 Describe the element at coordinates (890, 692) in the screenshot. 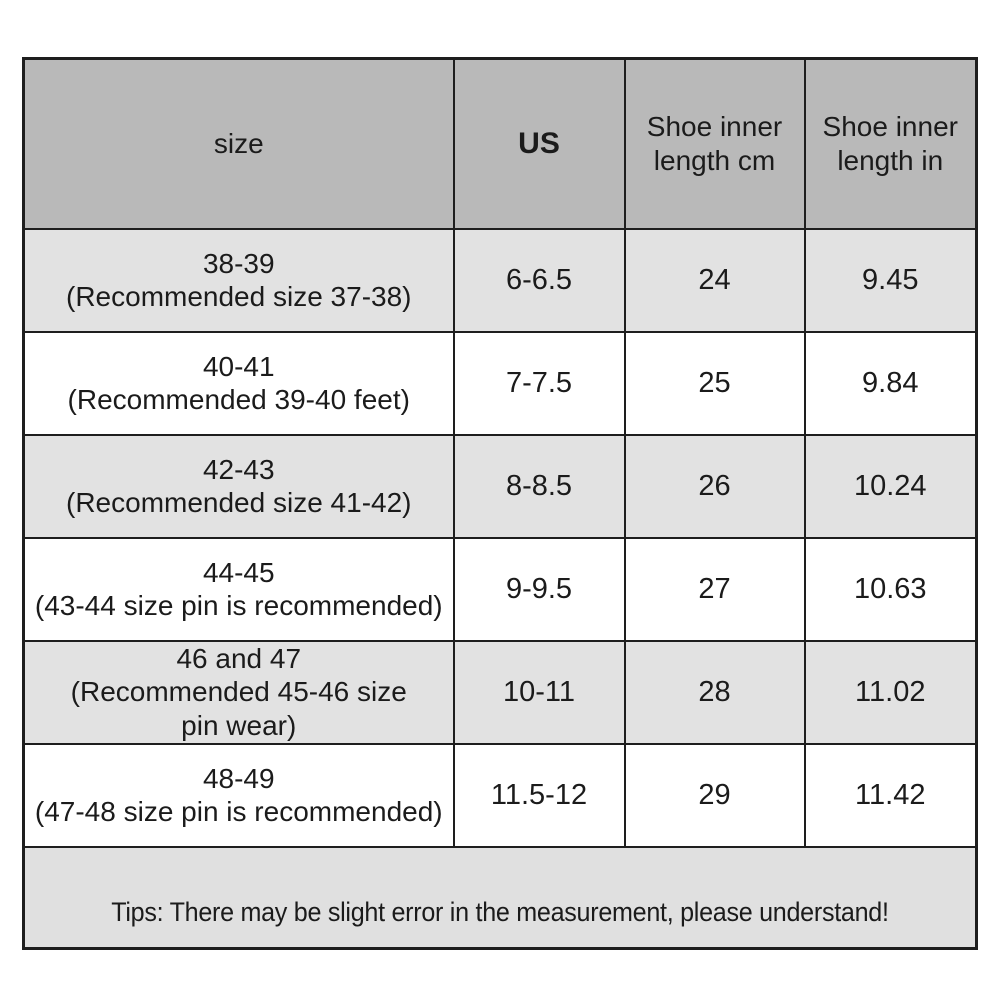

I see `inch-cell: 11.02` at that location.